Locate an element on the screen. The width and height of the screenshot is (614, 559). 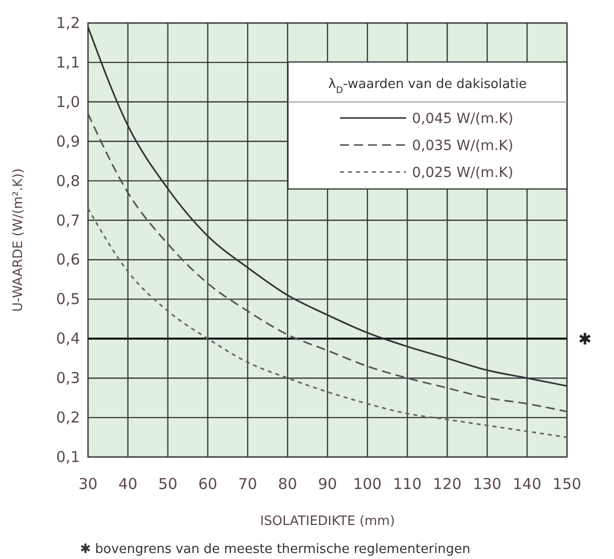
y-tick-label: 0,4 is located at coordinates (68, 339).